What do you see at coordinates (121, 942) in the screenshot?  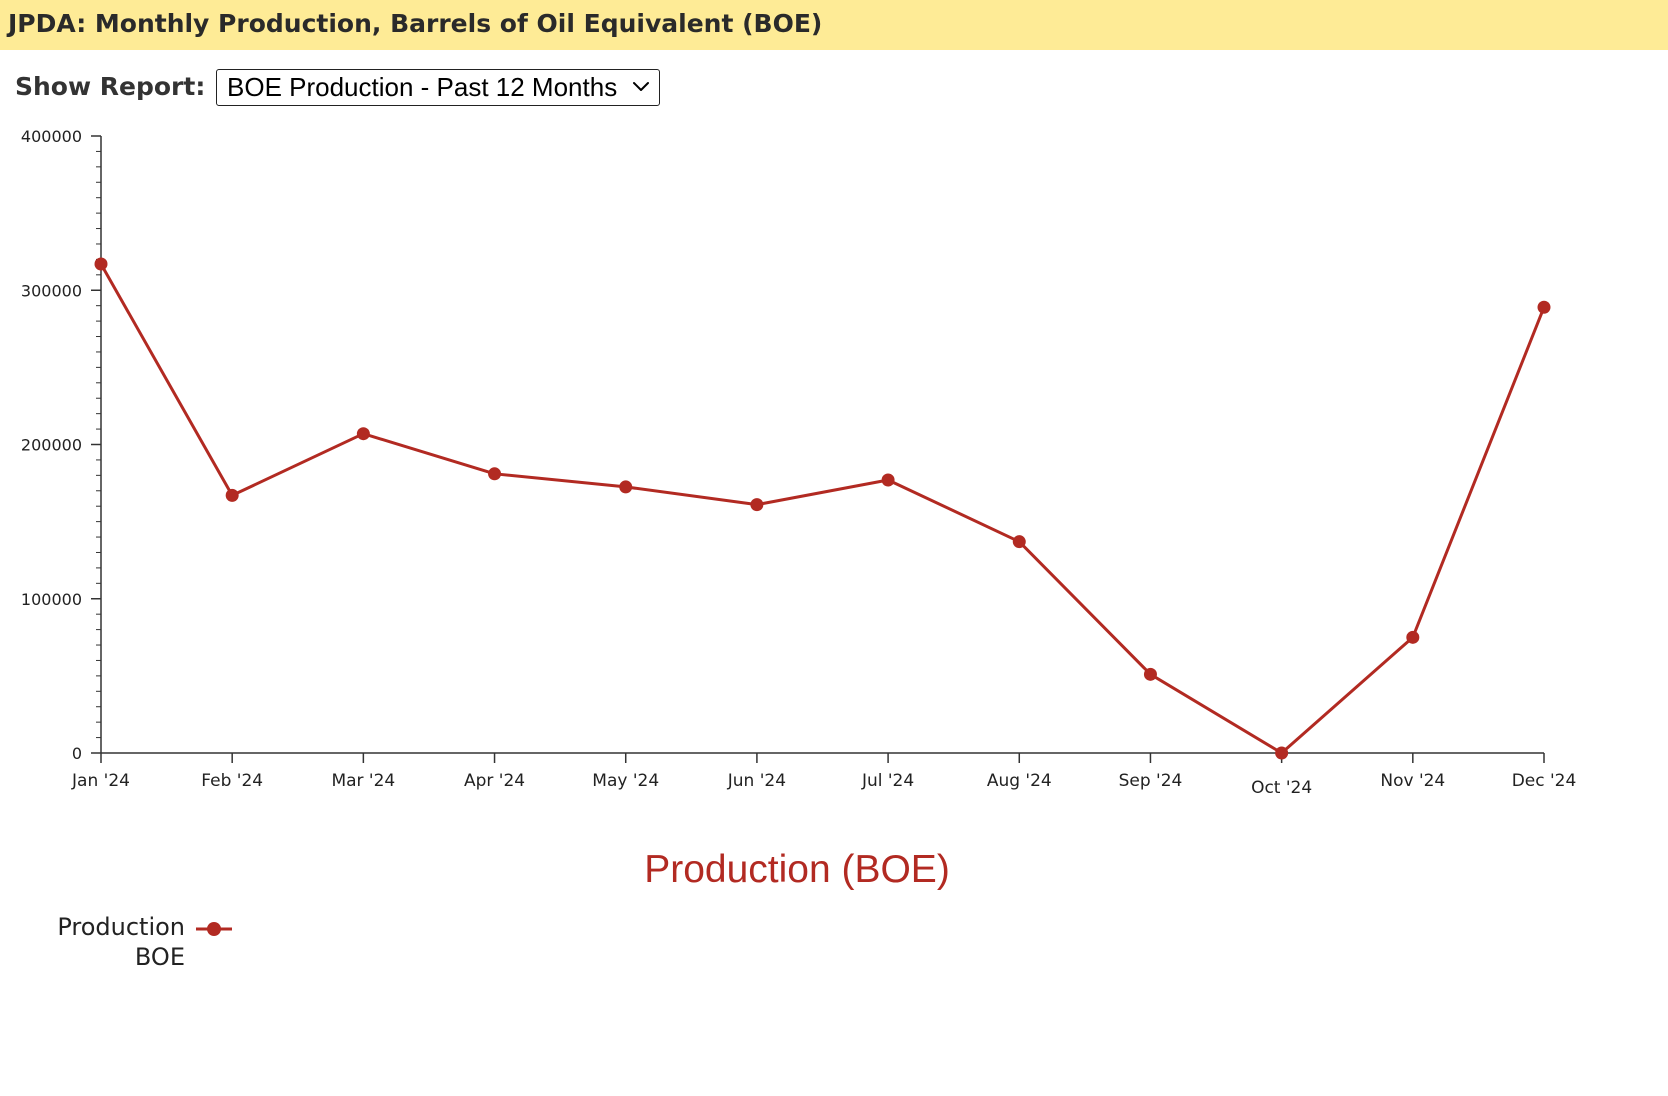 I see `legend-label: Production BOE` at bounding box center [121, 942].